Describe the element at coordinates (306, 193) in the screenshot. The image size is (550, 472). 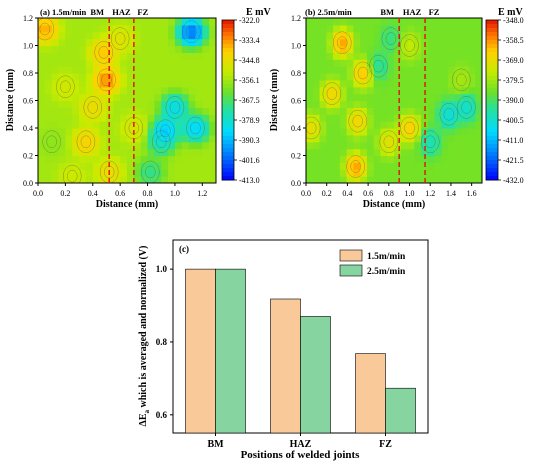
I see `x-tick-label: 0.0` at that location.